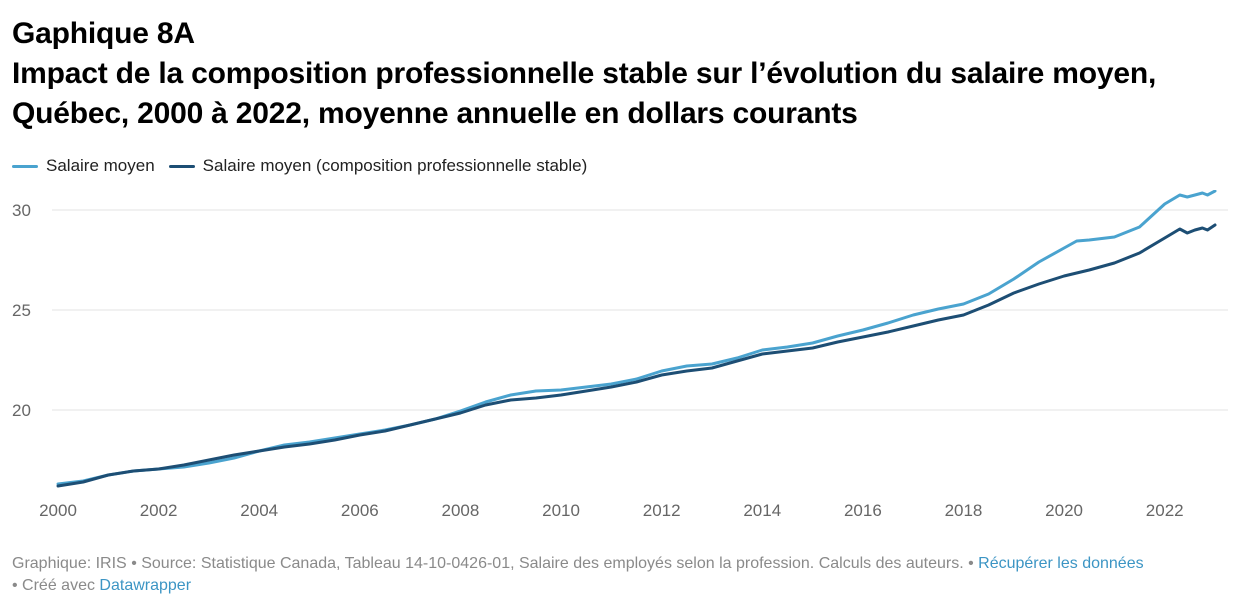 The image size is (1250, 612). Describe the element at coordinates (103, 33) in the screenshot. I see `chart-kicker: Gaphique 8A` at that location.